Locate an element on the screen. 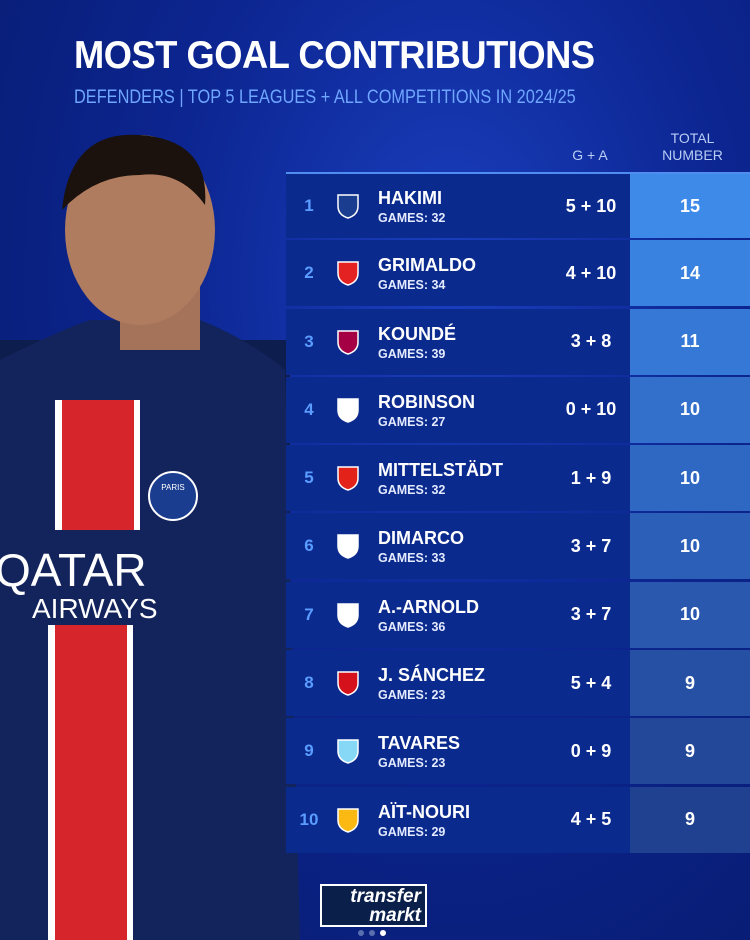  table-row: 6 DIMARCO GAMES: 33 3 + 7 10 is located at coordinates (518, 546).